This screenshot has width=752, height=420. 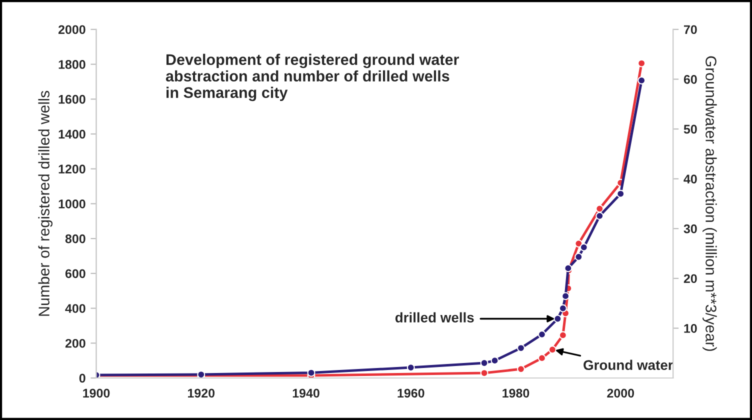 What do you see at coordinates (690, 79) in the screenshot?
I see `y2-tick-label: 60` at bounding box center [690, 79].